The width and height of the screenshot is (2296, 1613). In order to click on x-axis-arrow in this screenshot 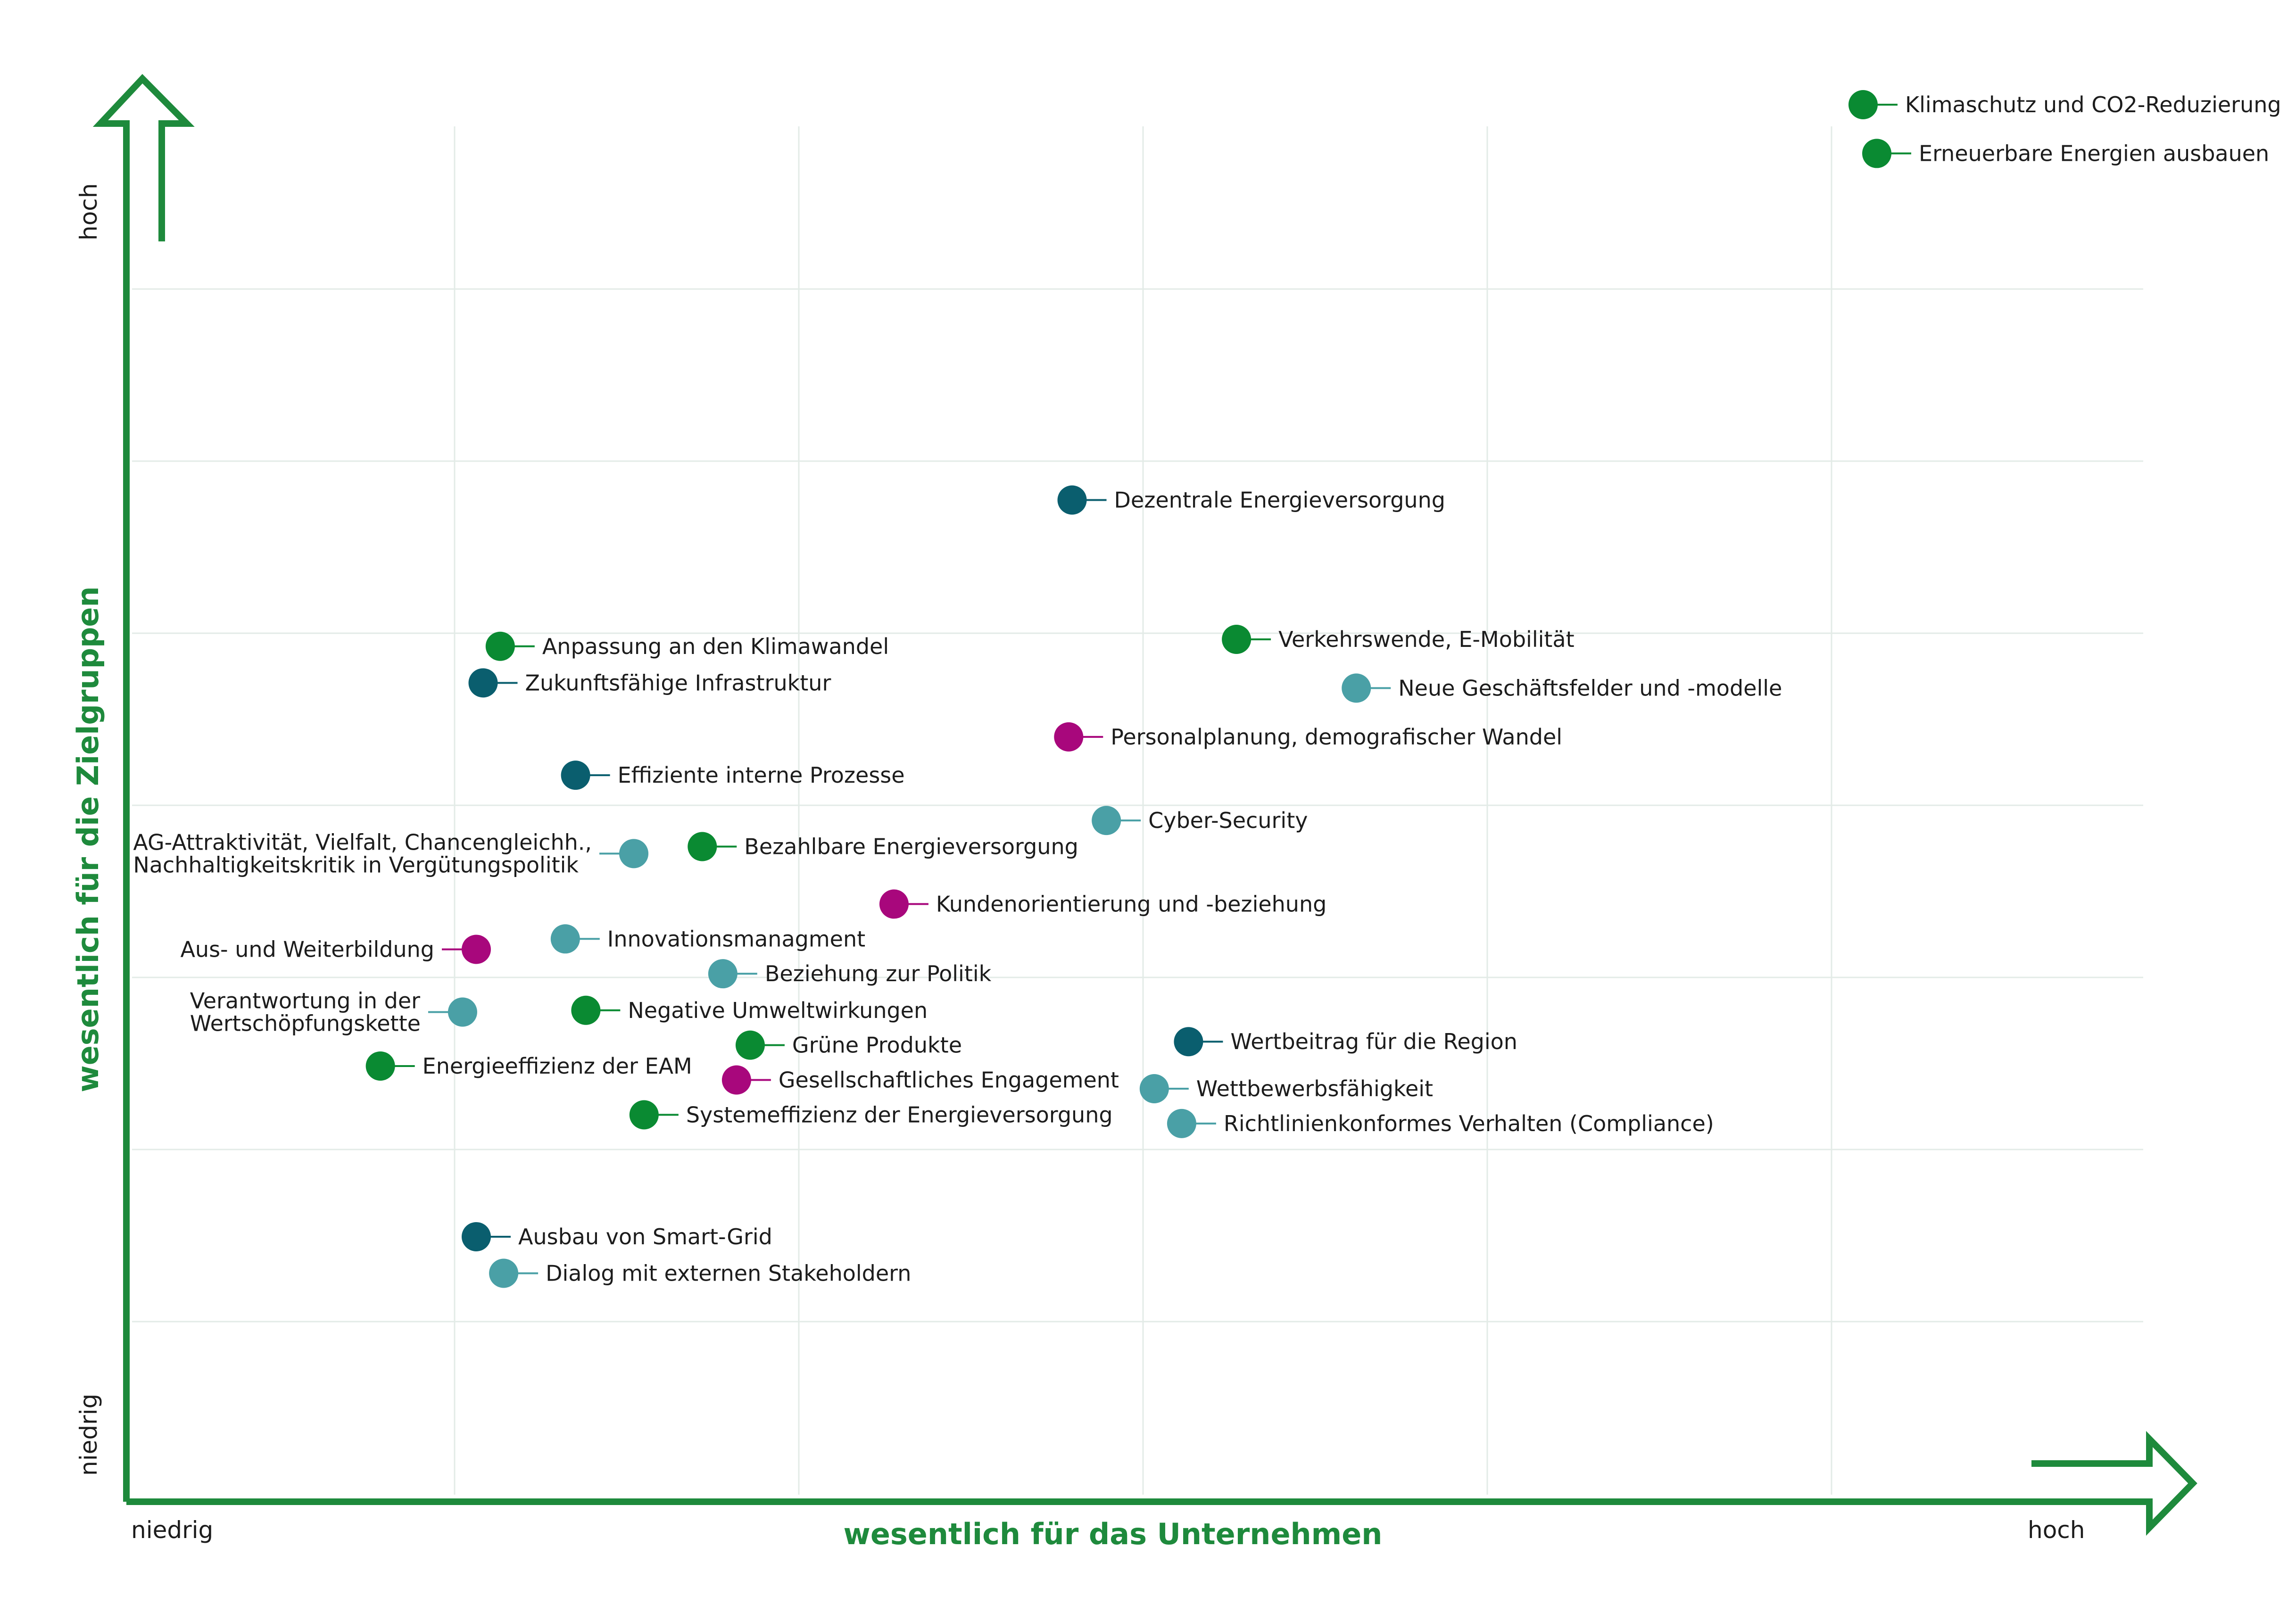, I will do `click(1161, 1484)`.